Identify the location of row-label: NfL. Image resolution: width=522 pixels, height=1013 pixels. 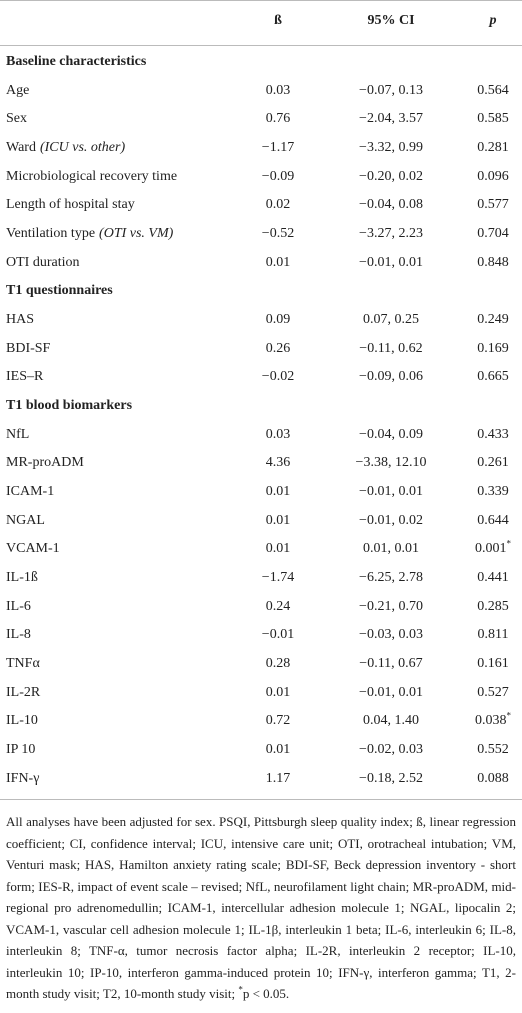
(17, 435).